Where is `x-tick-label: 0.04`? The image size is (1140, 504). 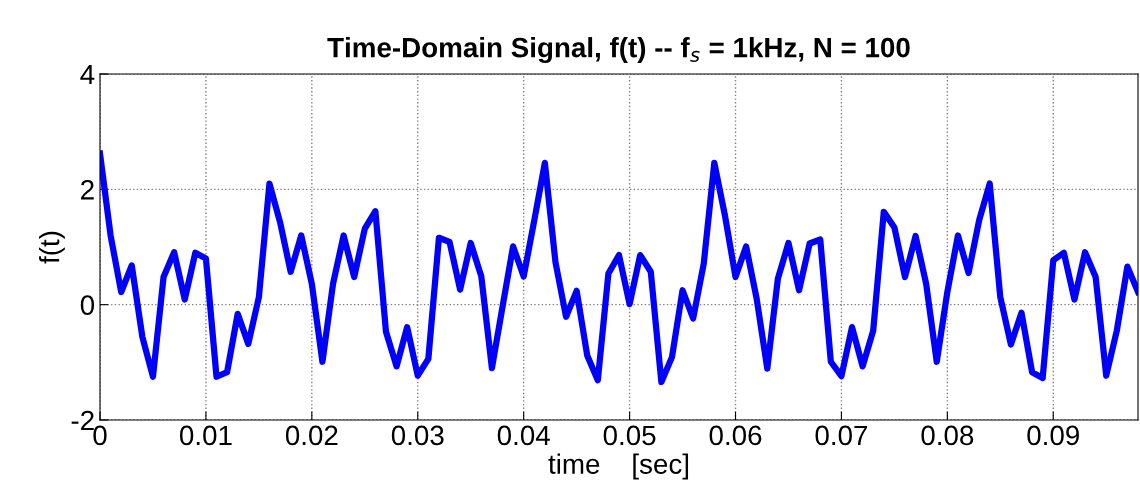 x-tick-label: 0.04 is located at coordinates (523, 435).